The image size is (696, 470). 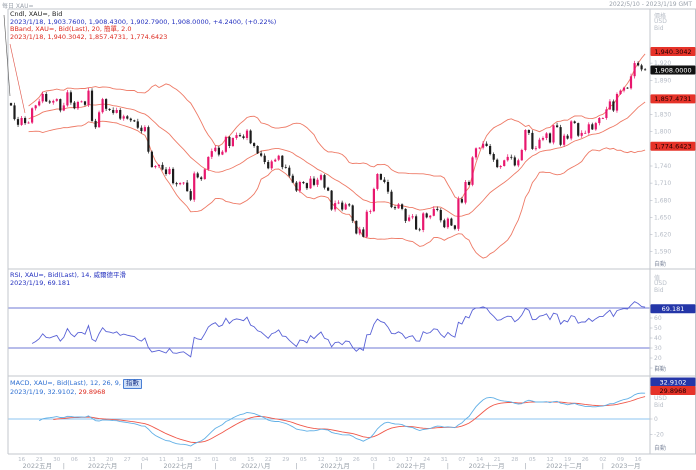 I want to click on xaxis-month-label: 2022九月, so click(x=335, y=465).